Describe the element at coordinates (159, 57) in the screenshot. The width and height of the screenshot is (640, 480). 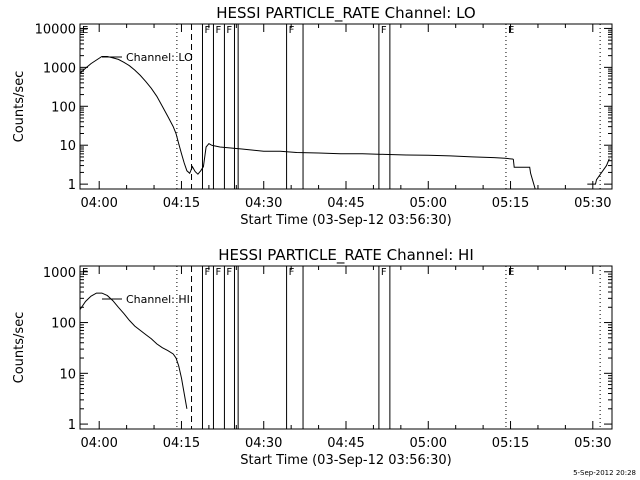
I see `legend-label: Channel: LO` at that location.